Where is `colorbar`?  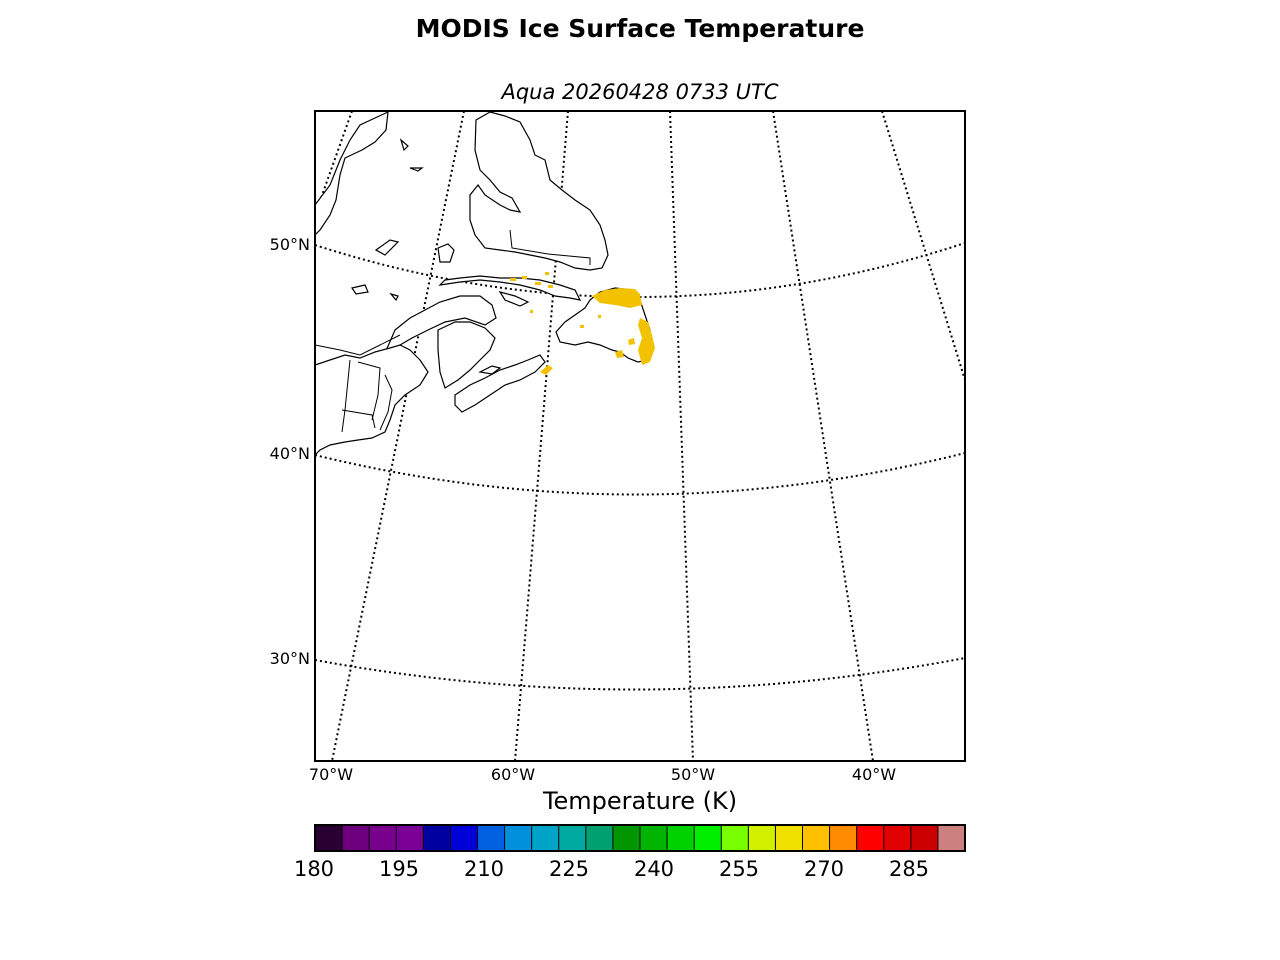 colorbar is located at coordinates (640, 838).